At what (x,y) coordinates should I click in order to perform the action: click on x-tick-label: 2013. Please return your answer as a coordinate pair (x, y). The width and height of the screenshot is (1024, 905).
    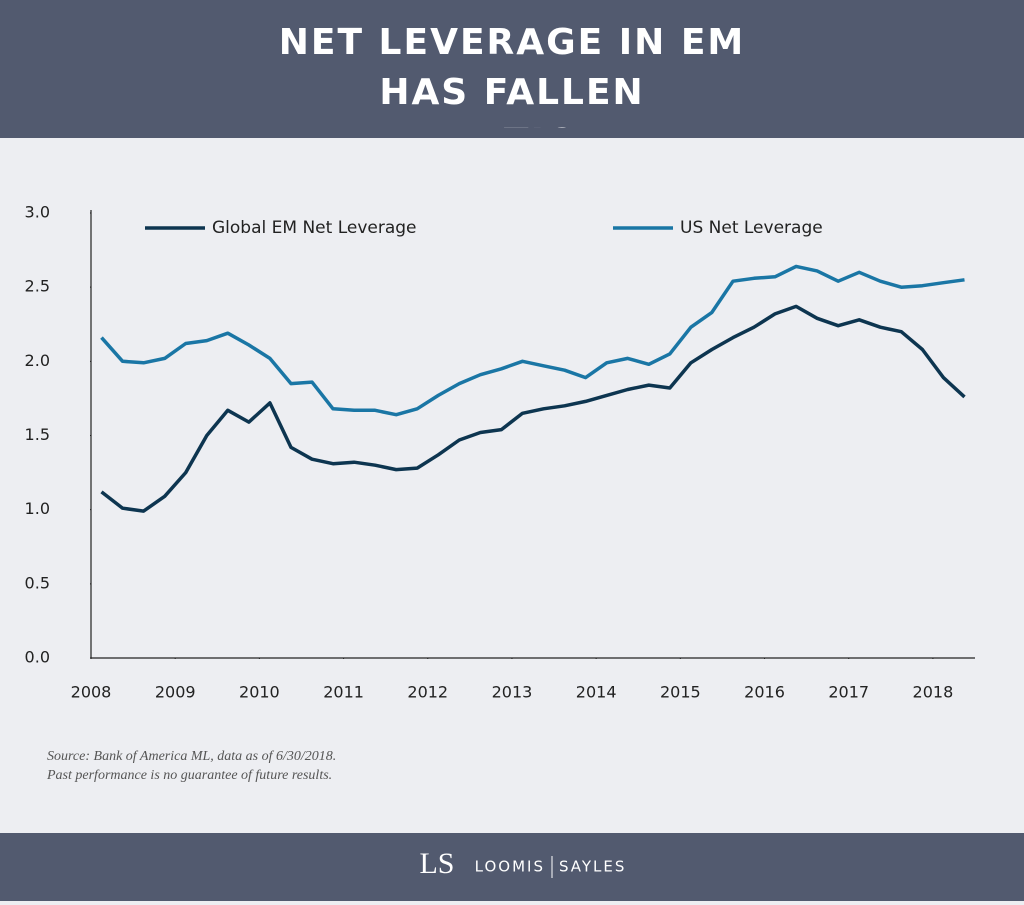
    Looking at the image, I should click on (512, 692).